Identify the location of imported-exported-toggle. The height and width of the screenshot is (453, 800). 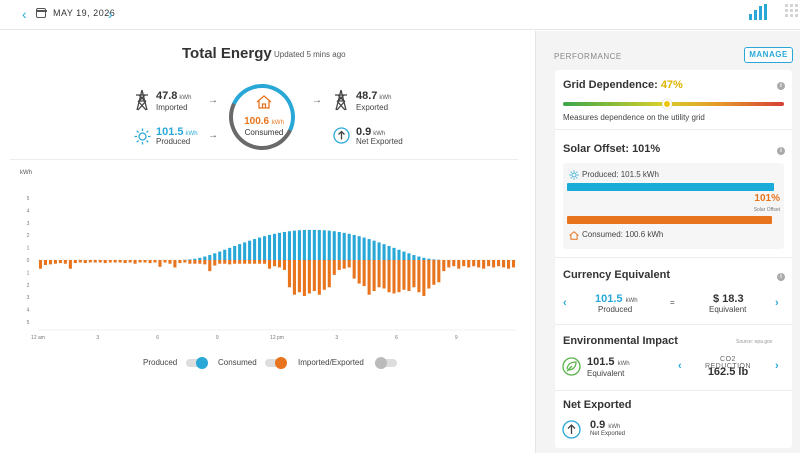
(386, 363).